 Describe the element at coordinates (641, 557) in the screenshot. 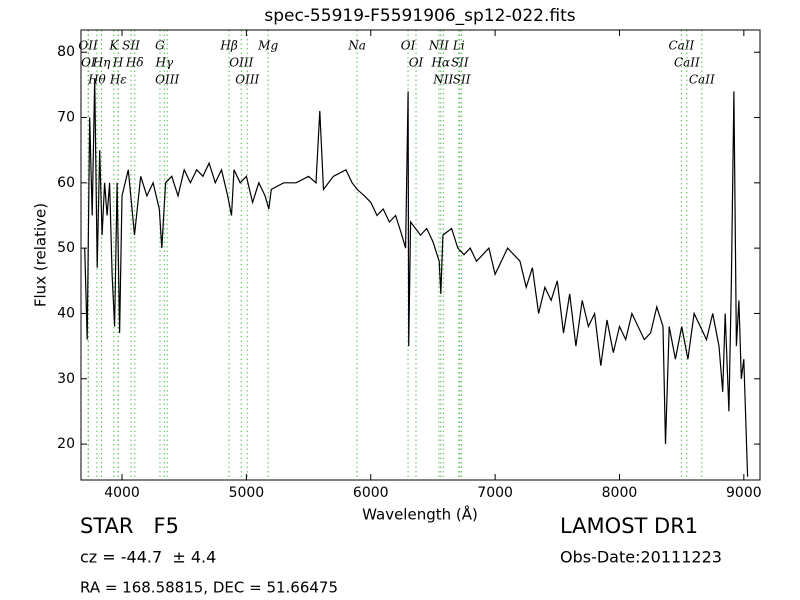

I see `obs-date: Obs-Date:20111223` at that location.